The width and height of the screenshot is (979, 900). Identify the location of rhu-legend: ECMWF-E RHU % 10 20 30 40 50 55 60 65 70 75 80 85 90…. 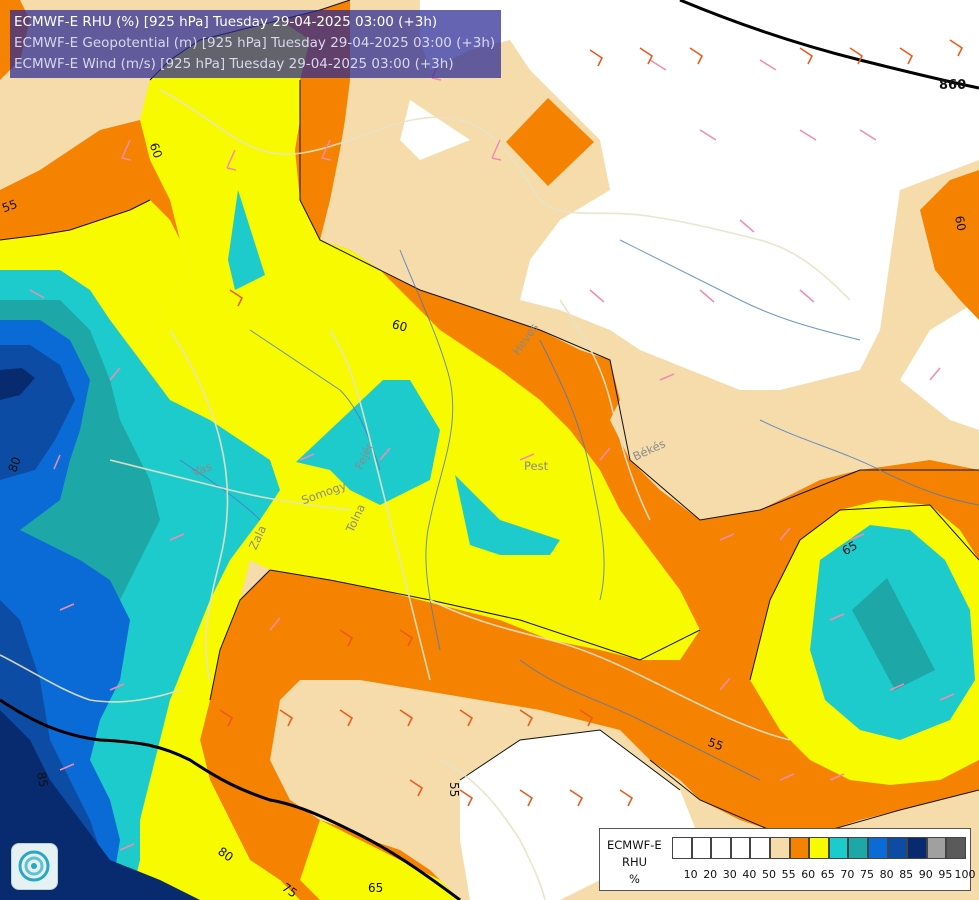
(787, 859).